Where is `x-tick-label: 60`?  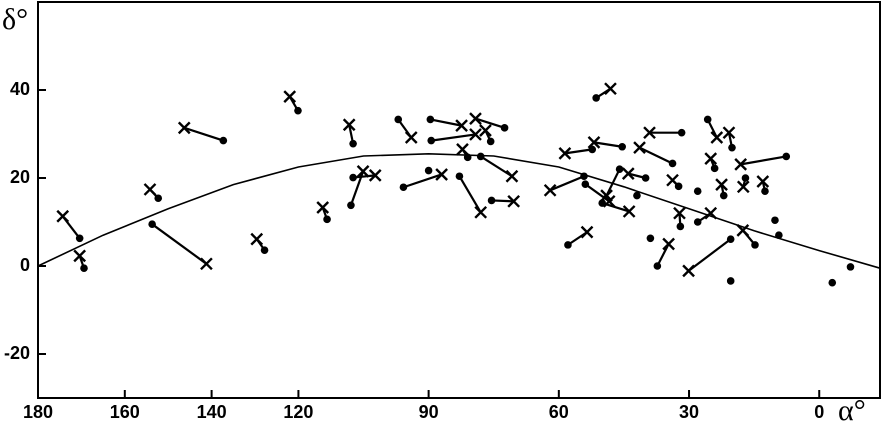
x-tick-label: 60 is located at coordinates (559, 412).